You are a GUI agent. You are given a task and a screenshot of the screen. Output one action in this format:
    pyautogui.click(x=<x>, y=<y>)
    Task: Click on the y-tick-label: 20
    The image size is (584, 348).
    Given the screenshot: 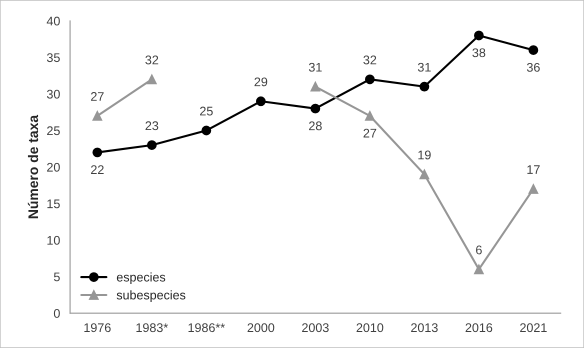 What is the action you would take?
    pyautogui.click(x=53, y=167)
    